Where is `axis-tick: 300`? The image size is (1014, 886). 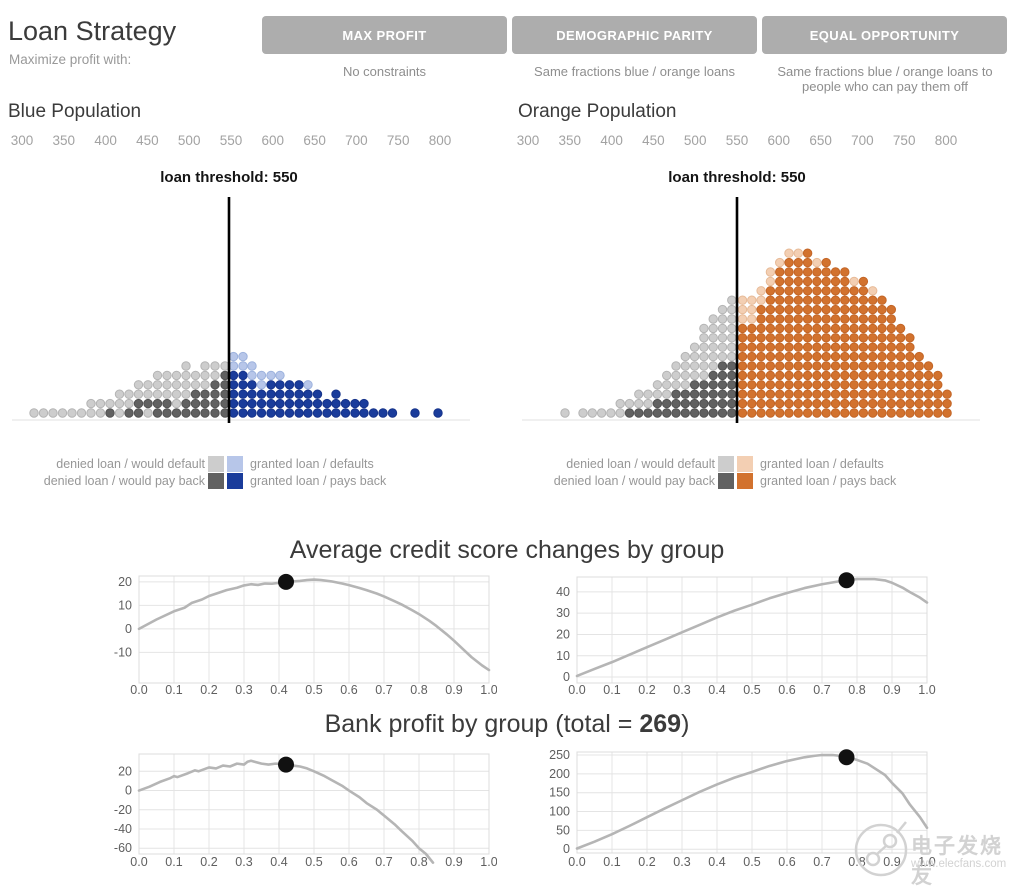 axis-tick: 300 is located at coordinates (22, 140).